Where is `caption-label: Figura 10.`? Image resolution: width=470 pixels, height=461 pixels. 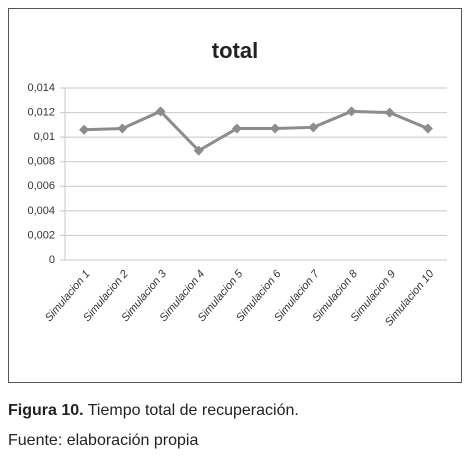 caption-label: Figura 10. is located at coordinates (46, 410).